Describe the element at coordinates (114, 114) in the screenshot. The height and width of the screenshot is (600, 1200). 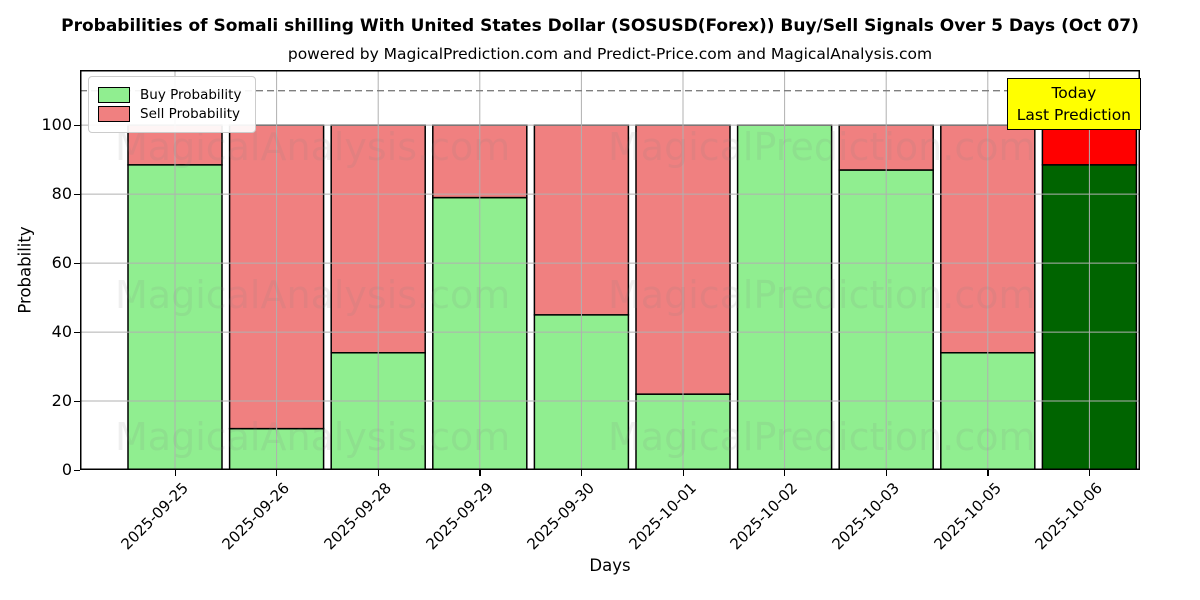
I see `sell-swatch-icon` at that location.